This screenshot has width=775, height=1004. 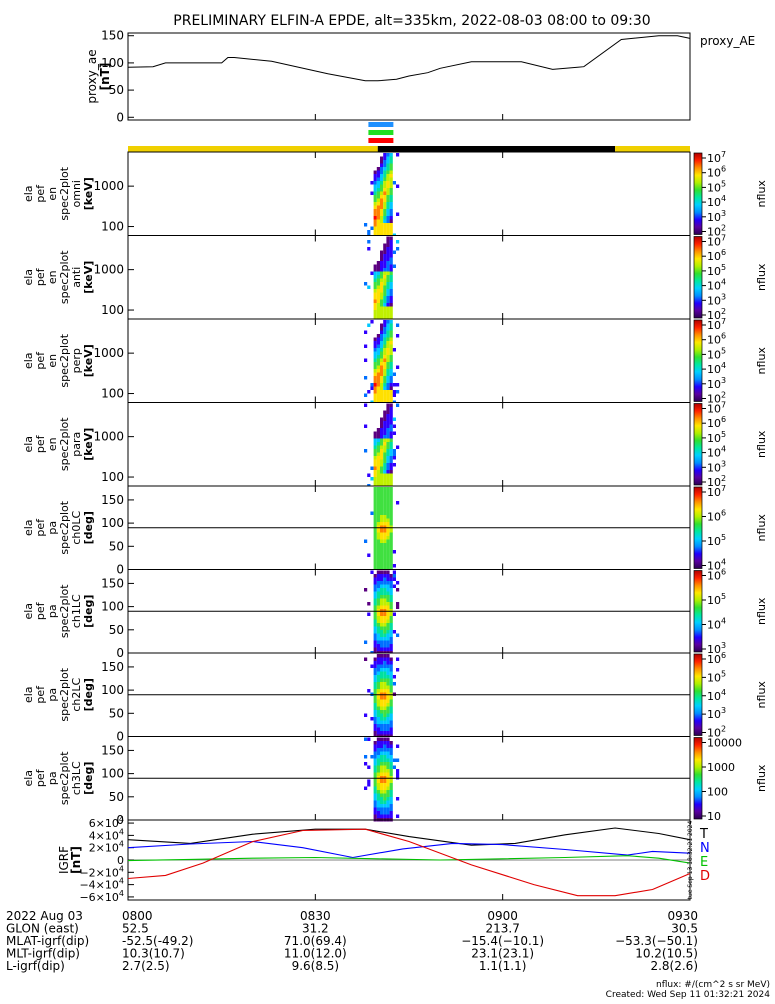 I want to click on colorbar-tick-label: 10⁶, so click(x=716, y=422).